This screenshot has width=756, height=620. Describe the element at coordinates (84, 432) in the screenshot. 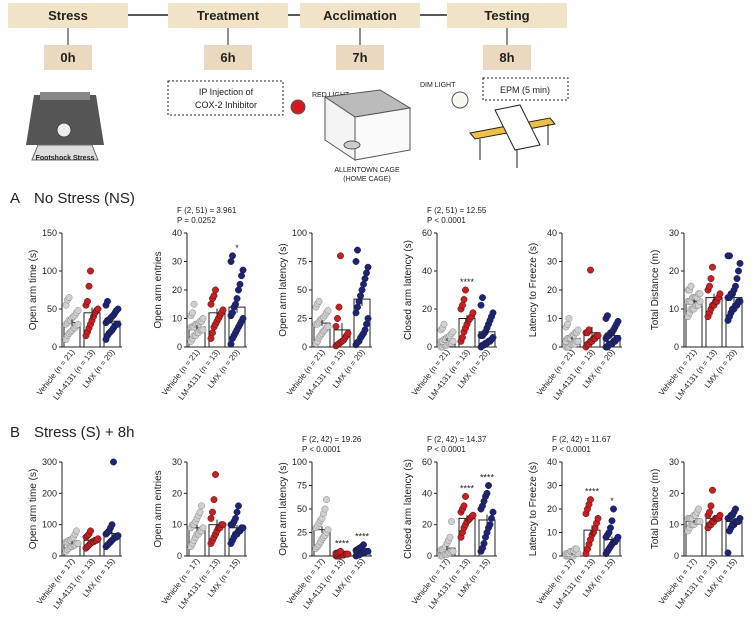

I see `row-title: Stress (S) + 8h` at that location.